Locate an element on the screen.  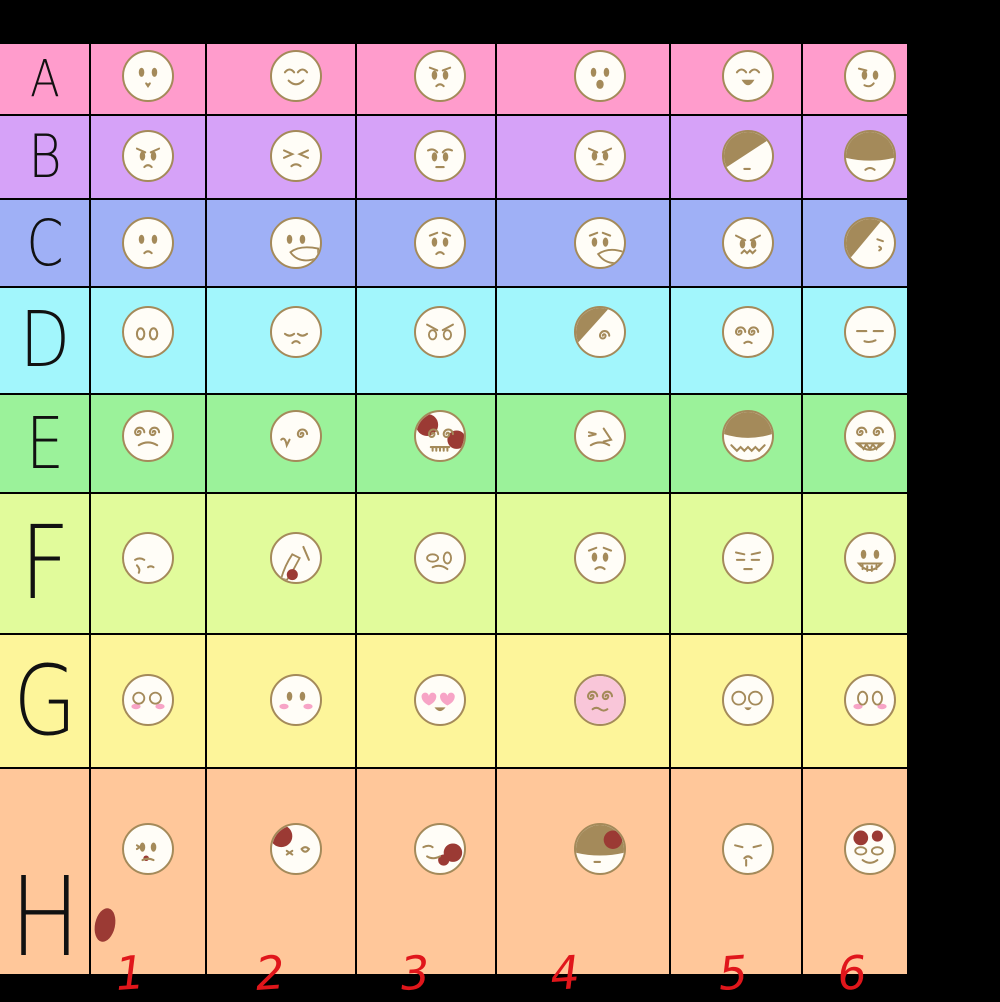
smug-face-icon is located at coordinates (870, 76).